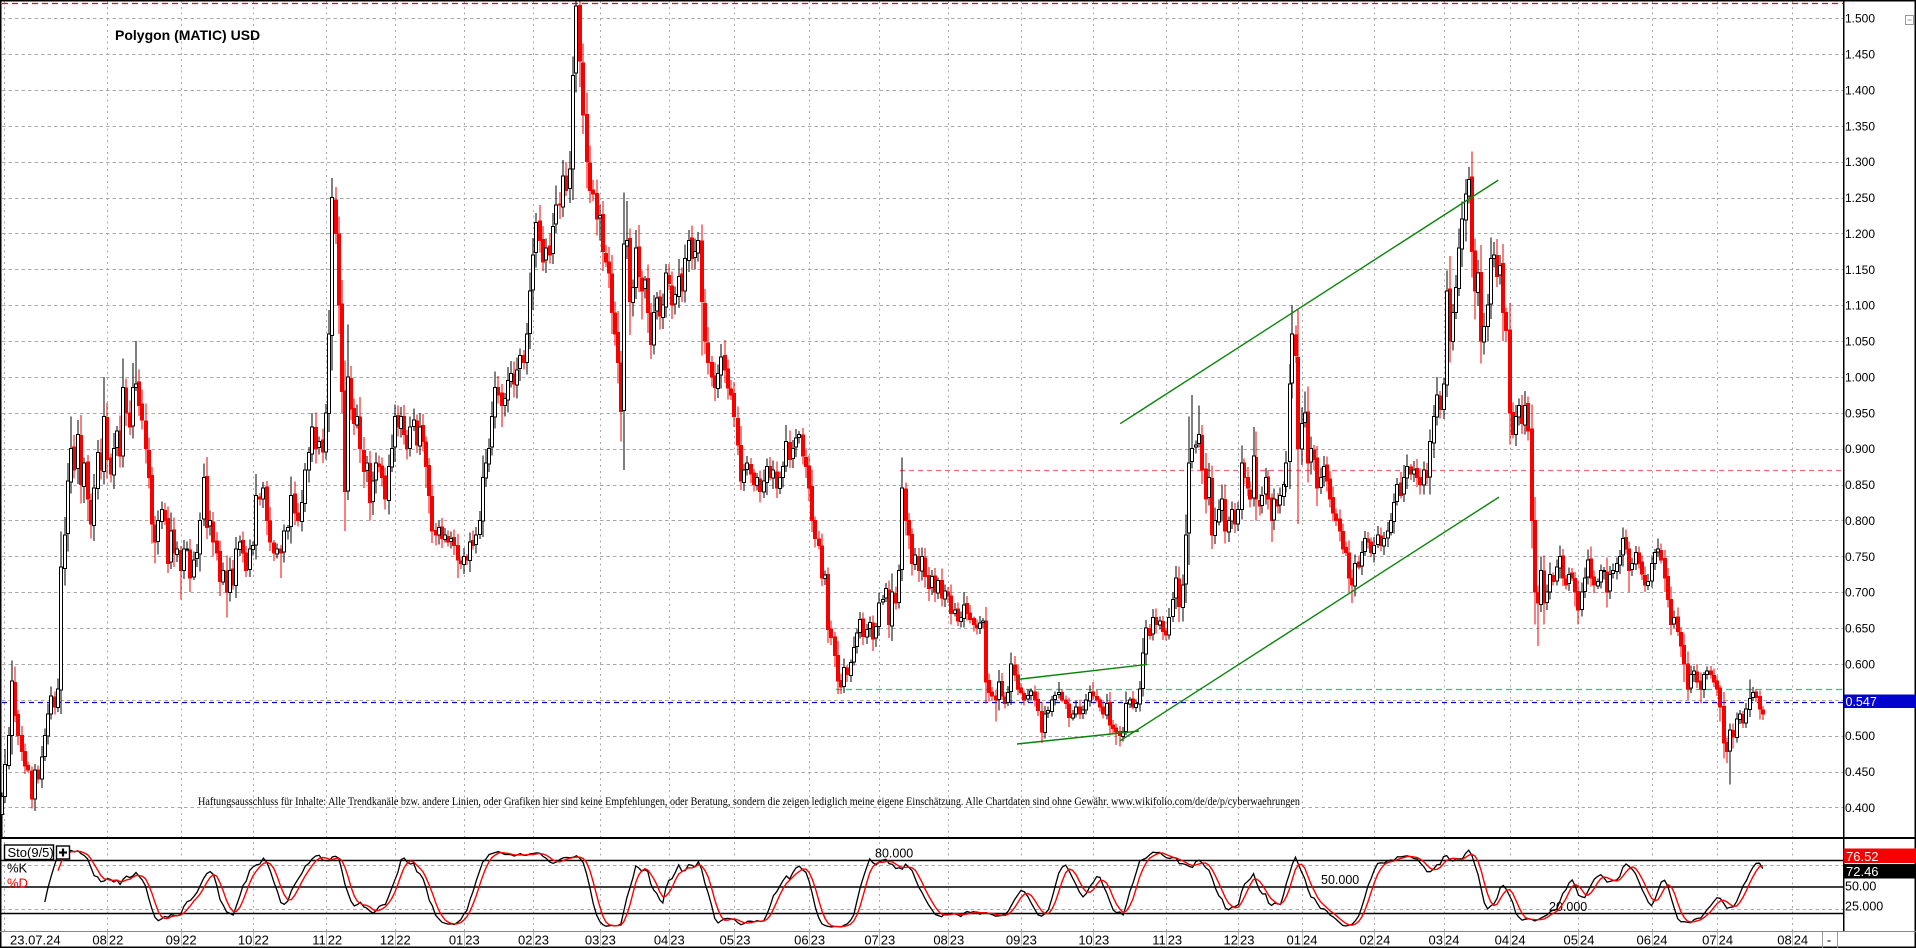  What do you see at coordinates (1860, 270) in the screenshot?
I see `svg-text: 1.150` at bounding box center [1860, 270].